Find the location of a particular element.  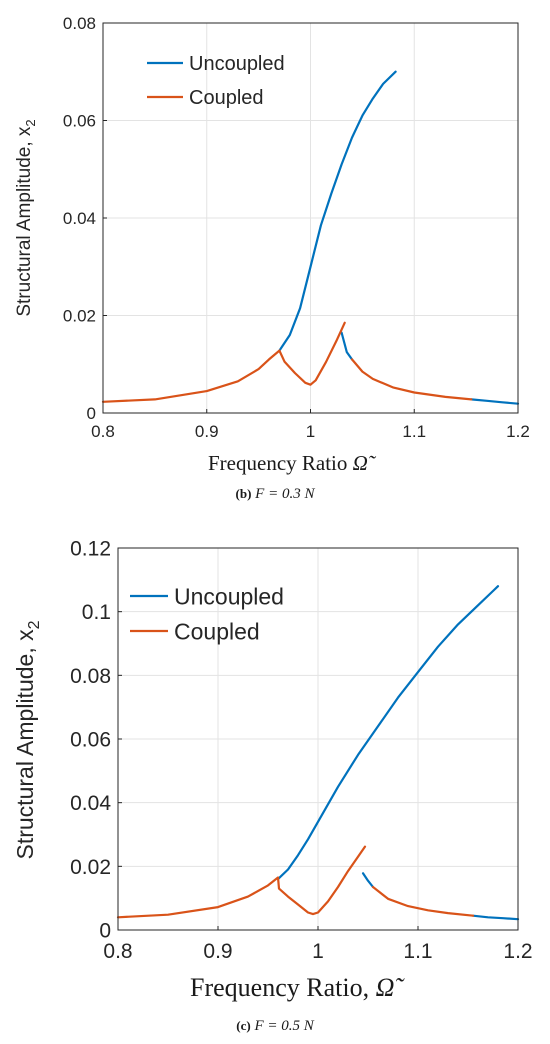

y-tick-labels: 0 0.02 0.04 0.06 0.08 0.1 0.12 is located at coordinates (96, 740).